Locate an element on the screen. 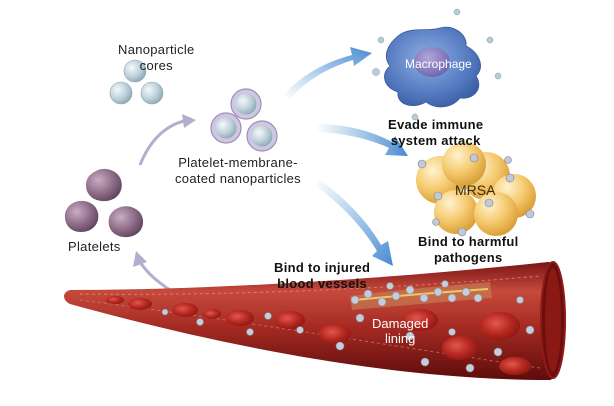 This screenshot has height=406, width=614. label-injured: Bind to injured blood vessels is located at coordinates (322, 276).